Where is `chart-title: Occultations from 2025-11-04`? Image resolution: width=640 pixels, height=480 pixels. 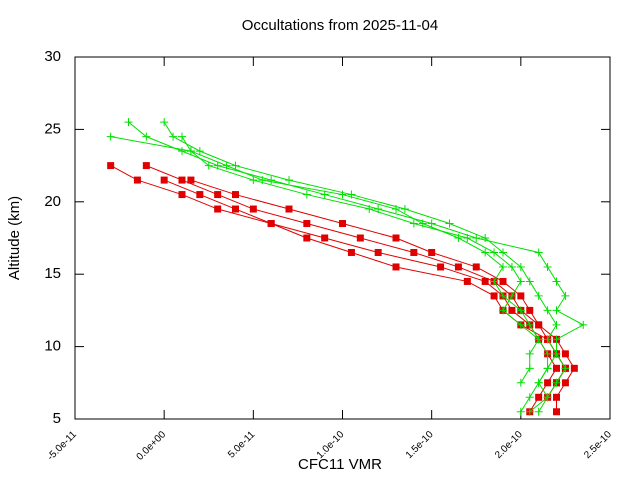 chart-title: Occultations from 2025-11-04 is located at coordinates (340, 25).